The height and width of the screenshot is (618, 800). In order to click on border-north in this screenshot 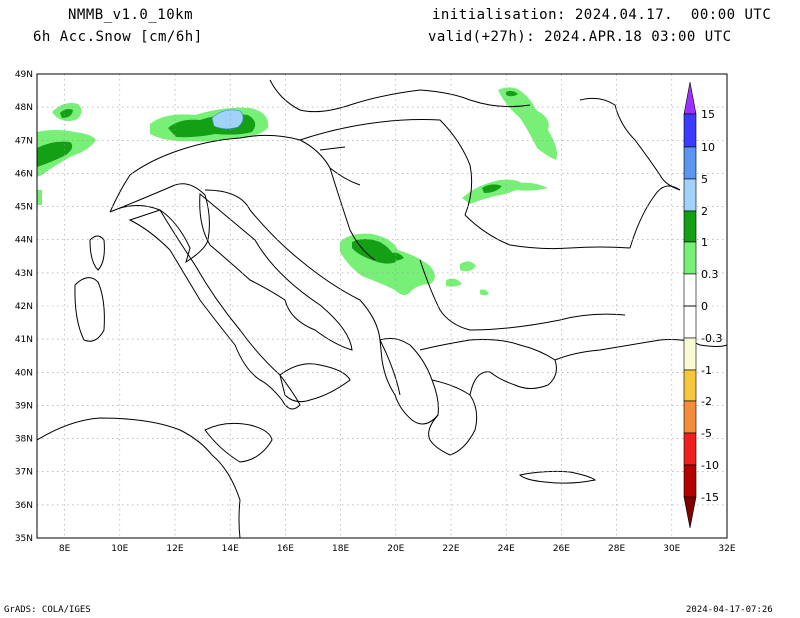, I will do `click(400, 96)`.